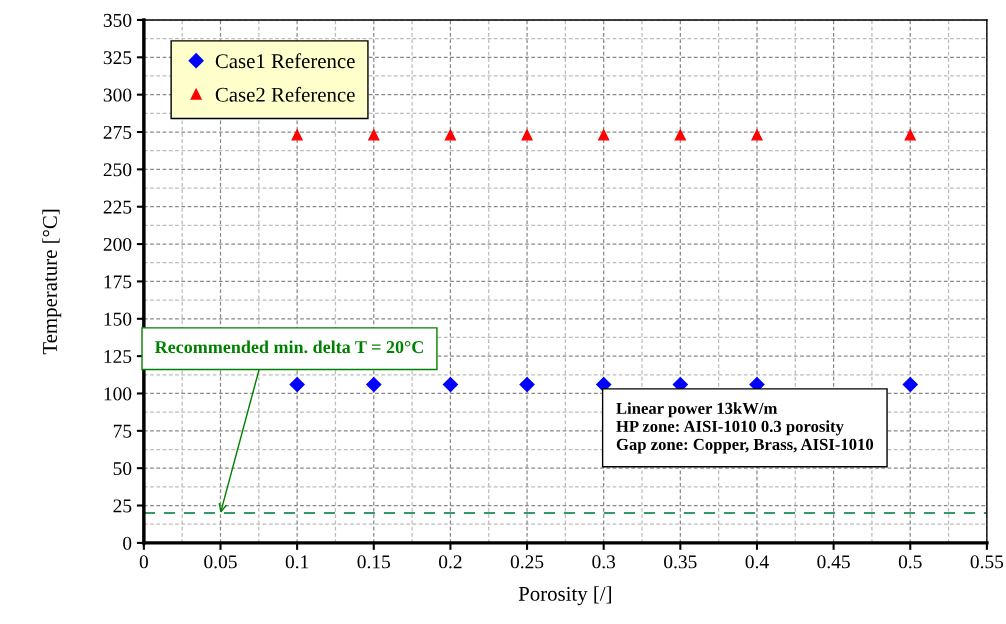  I want to click on y-tick-label: 75, so click(122, 431).